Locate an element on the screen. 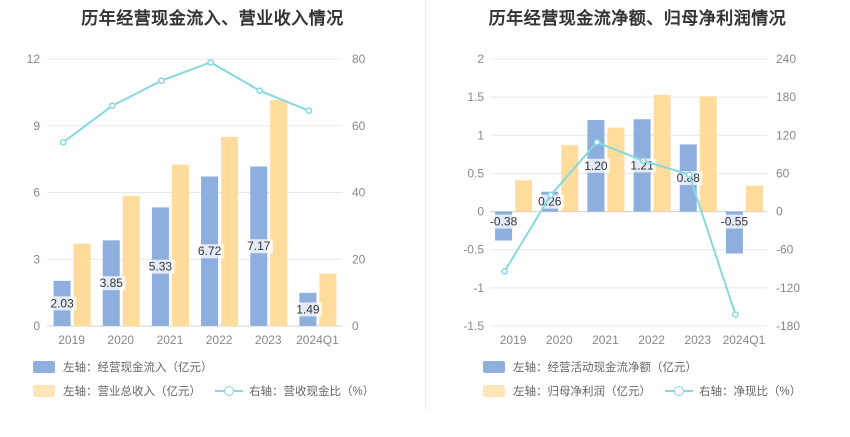 Image resolution: width=850 pixels, height=437 pixels. y-tick-label-left: 3 is located at coordinates (36, 259).